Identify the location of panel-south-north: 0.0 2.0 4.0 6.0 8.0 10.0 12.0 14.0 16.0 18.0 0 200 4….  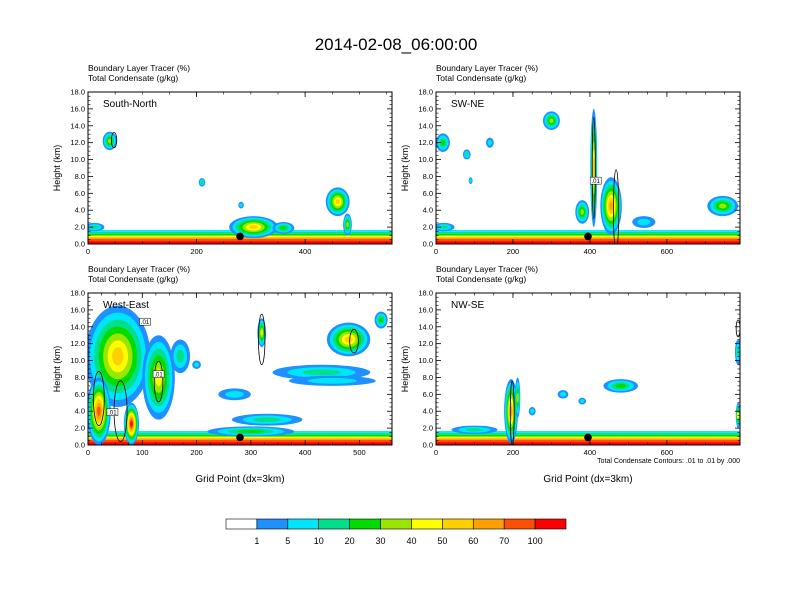
(222, 159).